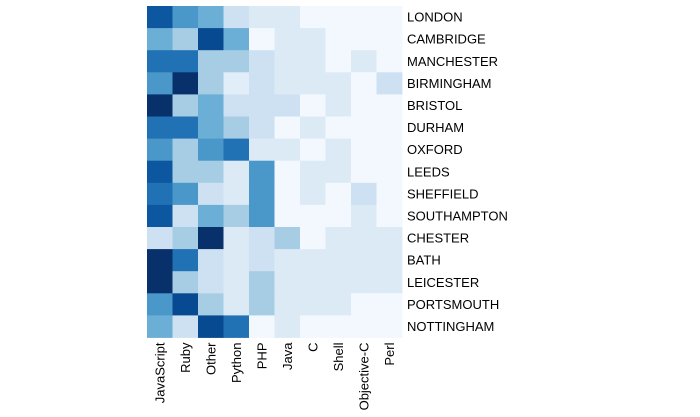 This screenshot has height=417, width=700. I want to click on column-label: Java, so click(287, 356).